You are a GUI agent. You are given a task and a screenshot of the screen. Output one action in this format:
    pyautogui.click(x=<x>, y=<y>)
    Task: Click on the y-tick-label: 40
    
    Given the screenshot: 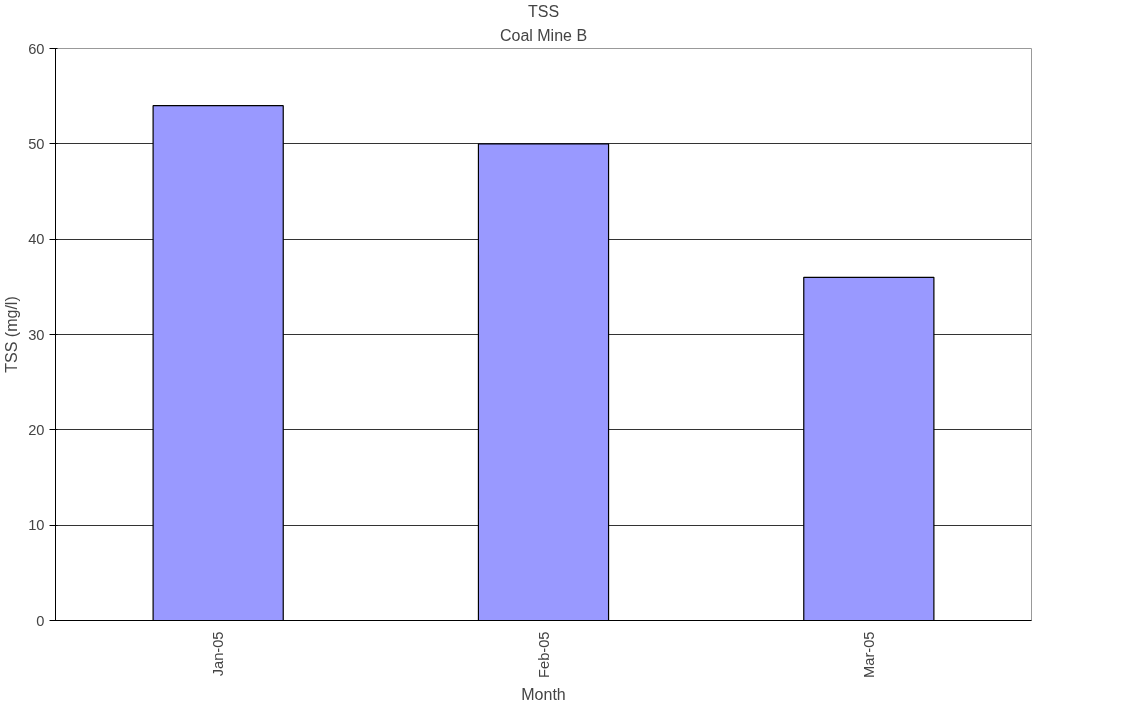 What is the action you would take?
    pyautogui.click(x=36, y=239)
    